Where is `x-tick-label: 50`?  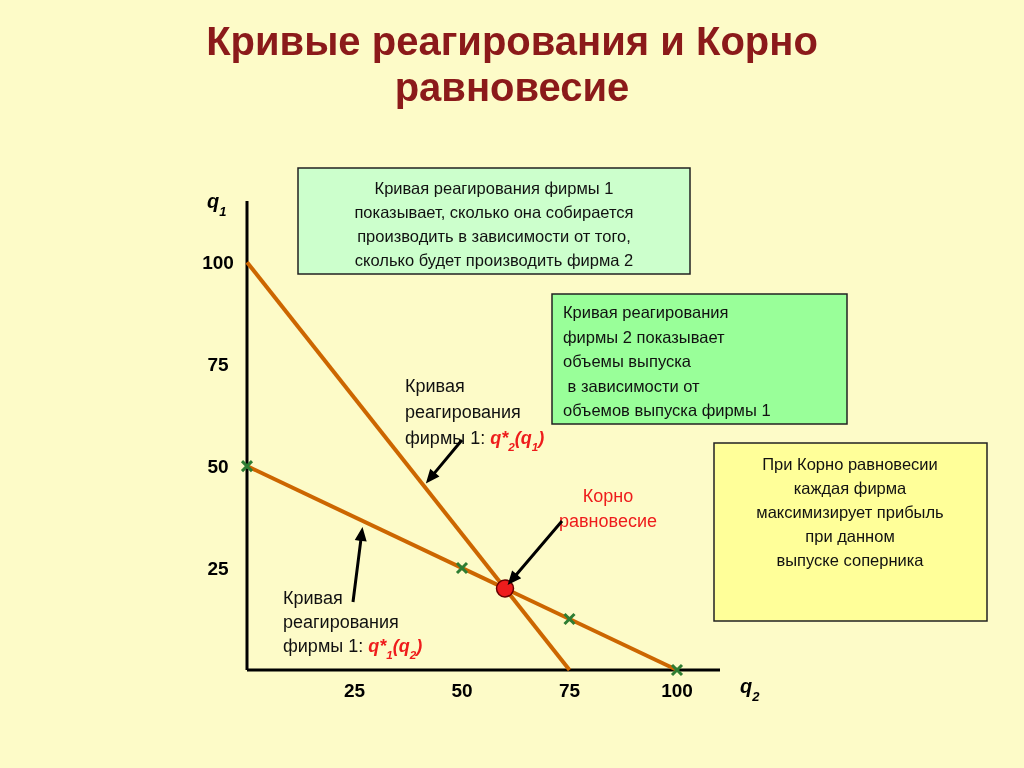 x-tick-label: 50 is located at coordinates (462, 690).